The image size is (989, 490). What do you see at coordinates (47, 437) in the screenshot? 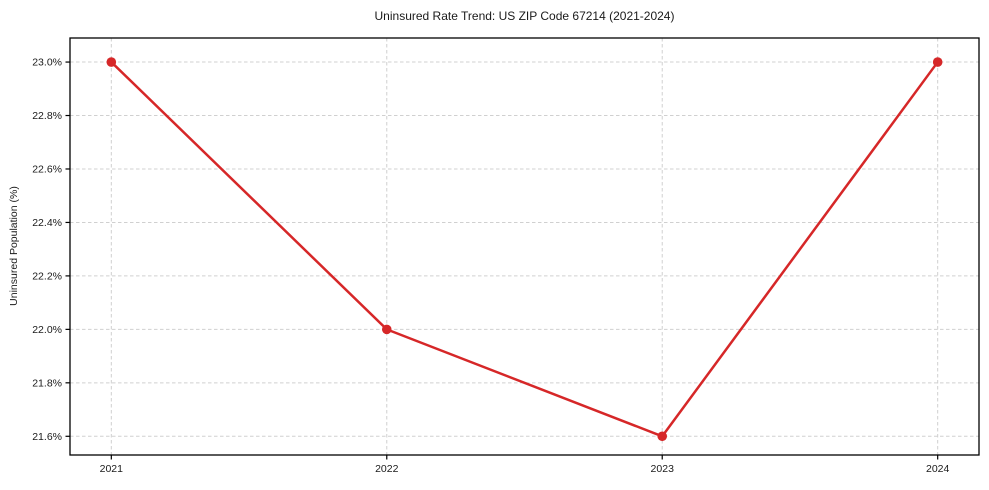
I see `y-tick-label: 21.6%` at bounding box center [47, 437].